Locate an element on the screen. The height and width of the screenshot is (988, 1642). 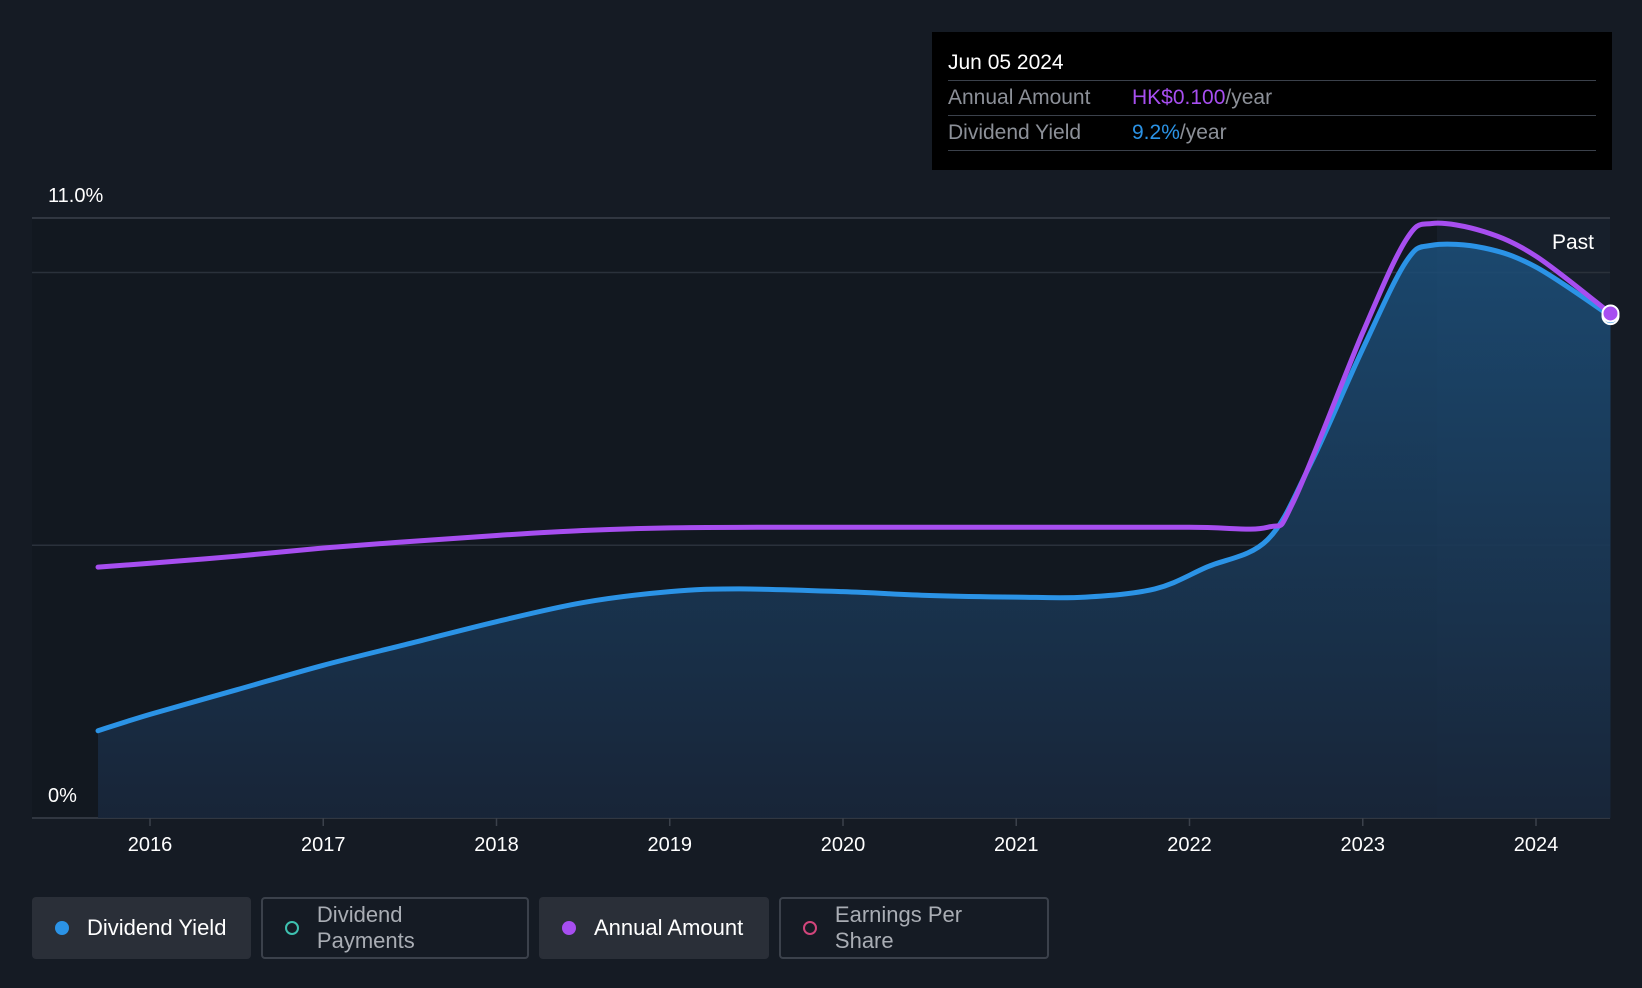
legend-label: Earnings Per Share is located at coordinates (898, 927).